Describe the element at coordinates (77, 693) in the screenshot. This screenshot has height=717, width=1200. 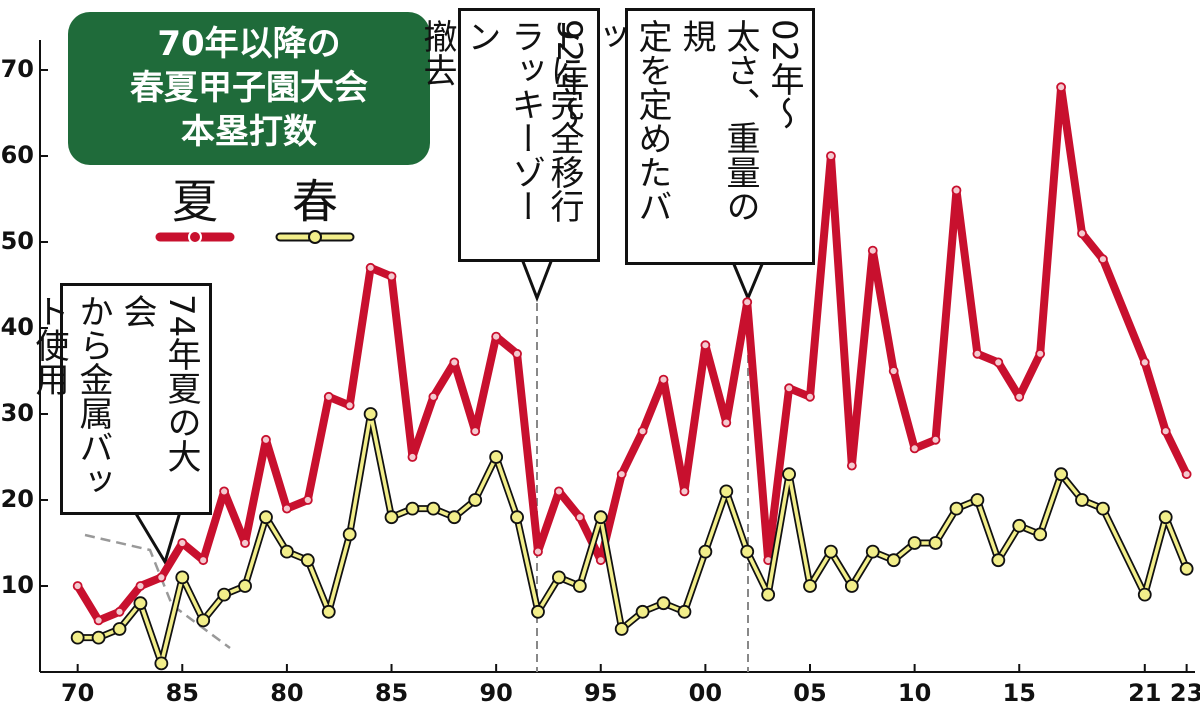
I see `x-tick-label: 70` at that location.